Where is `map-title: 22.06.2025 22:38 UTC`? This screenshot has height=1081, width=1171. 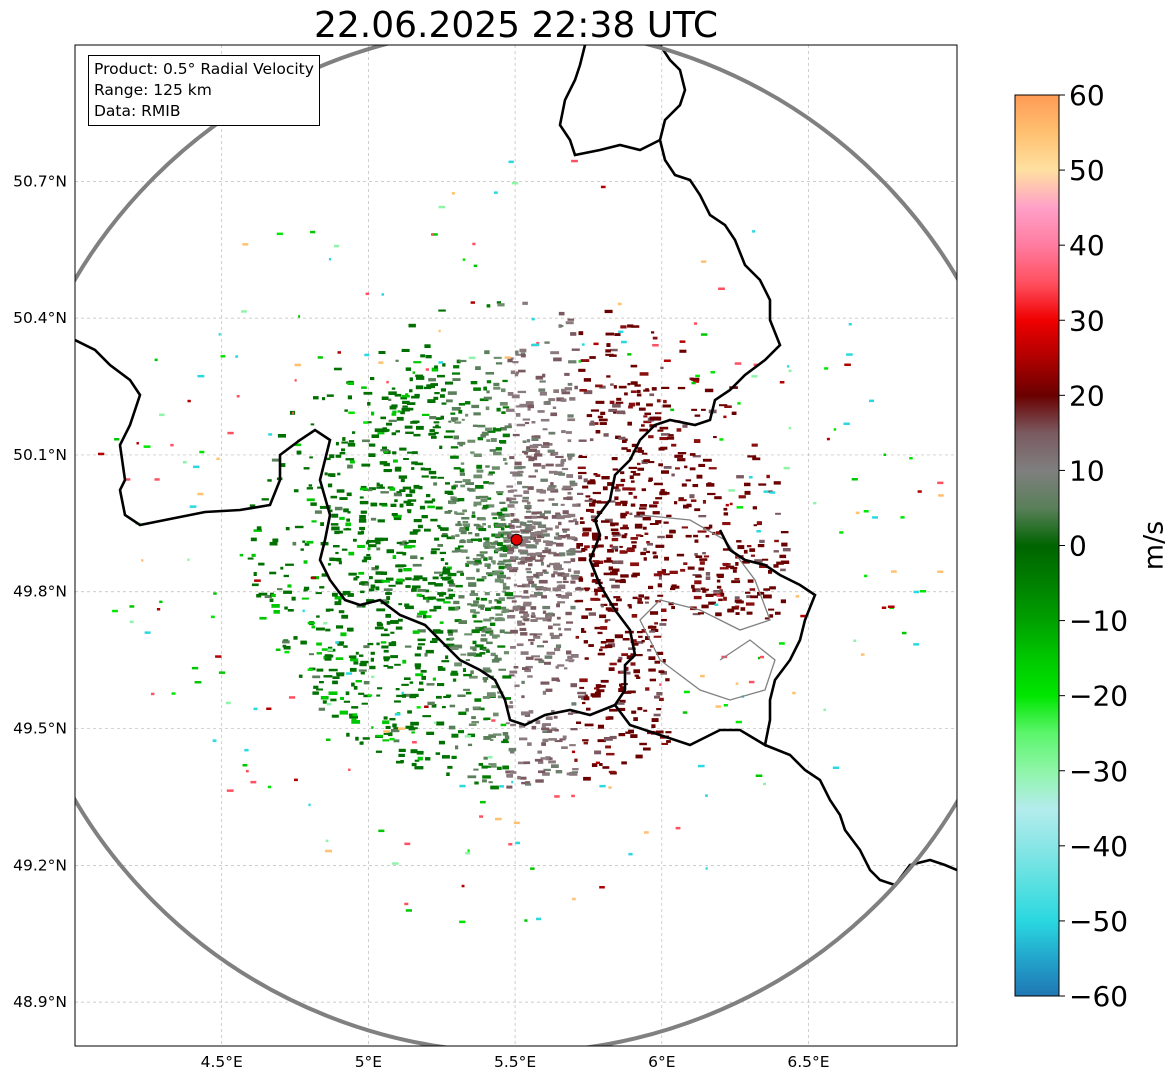
map-title: 22.06.2025 22:38 UTC is located at coordinates (516, 25).